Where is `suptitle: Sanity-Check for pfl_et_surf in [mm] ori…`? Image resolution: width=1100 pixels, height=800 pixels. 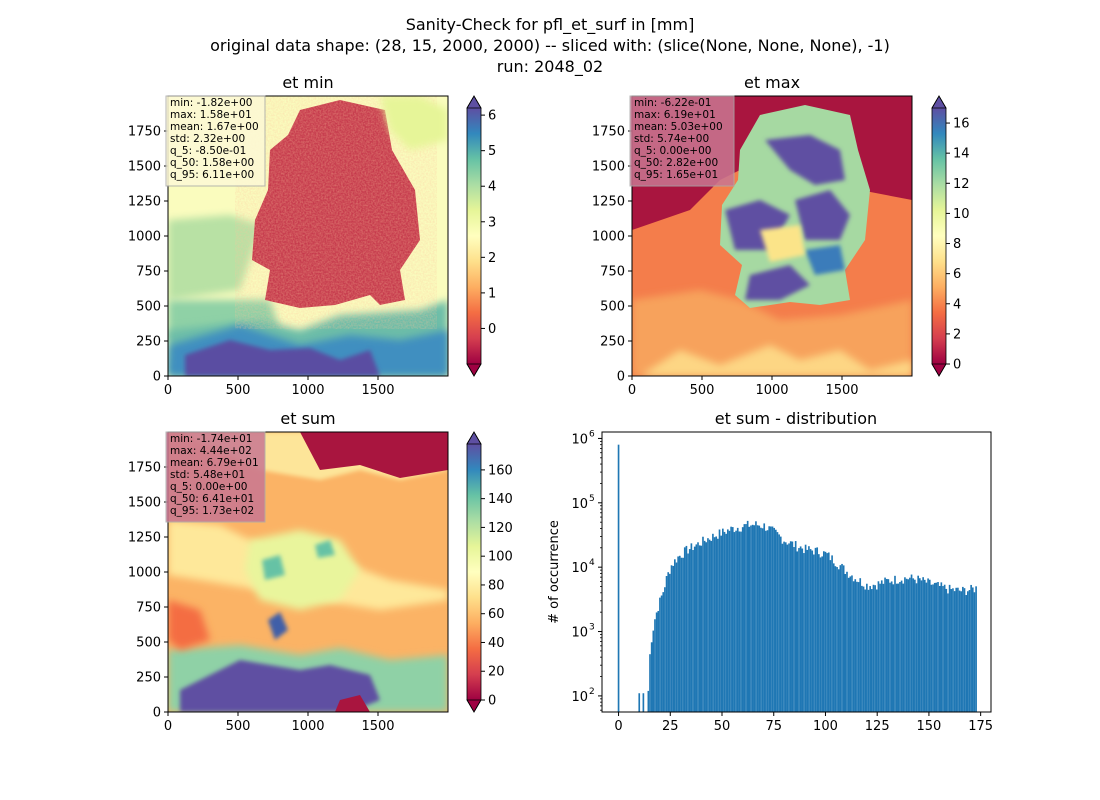 suptitle: Sanity-Check for pfl_et_surf in [mm] ori… is located at coordinates (550, 46).